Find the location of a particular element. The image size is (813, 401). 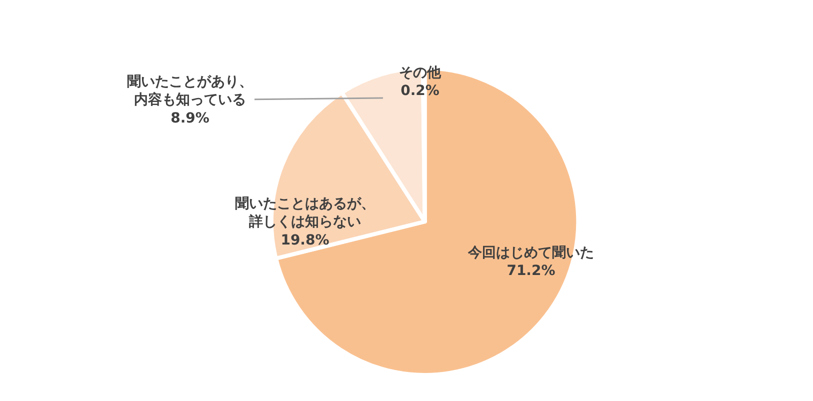

data-label: 19.8% is located at coordinates (305, 240).